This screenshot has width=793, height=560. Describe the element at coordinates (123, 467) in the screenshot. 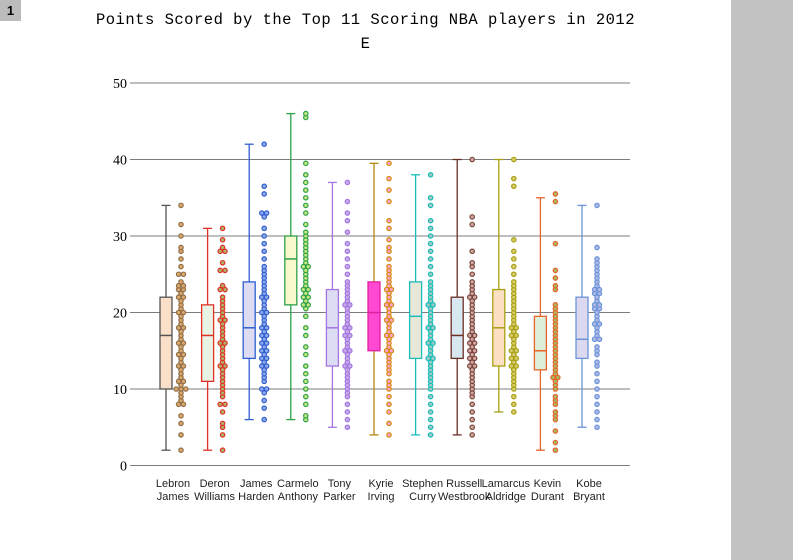

I see `y-tick-label: 0` at that location.